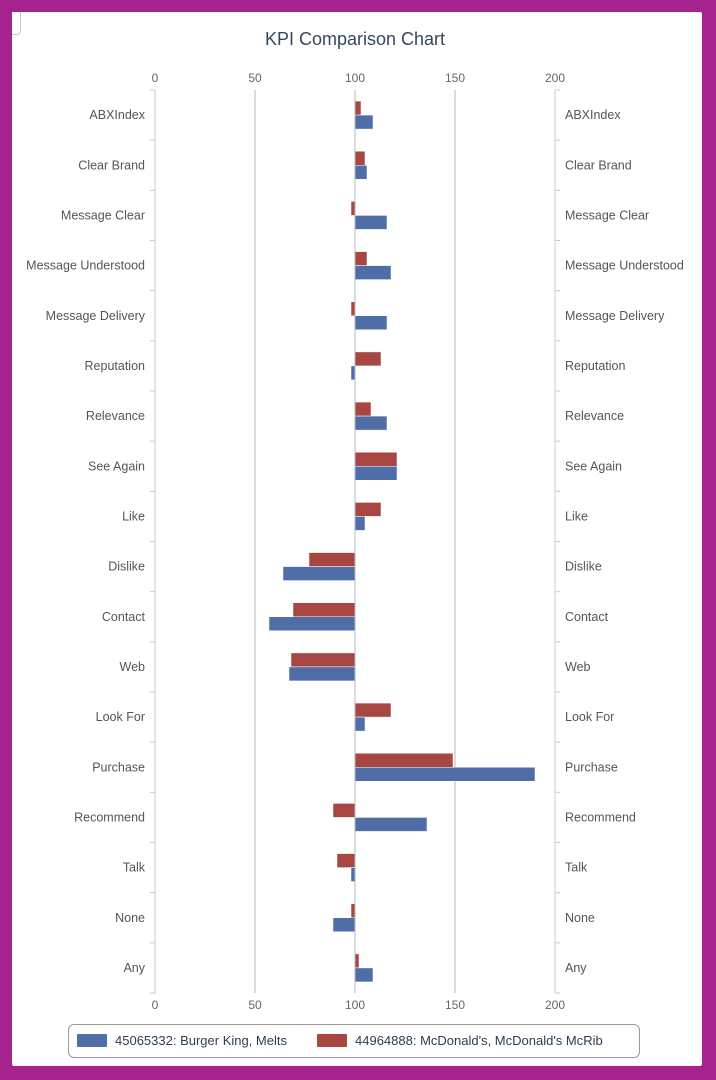  What do you see at coordinates (587, 617) in the screenshot?
I see `category-label-right: Contact` at bounding box center [587, 617].